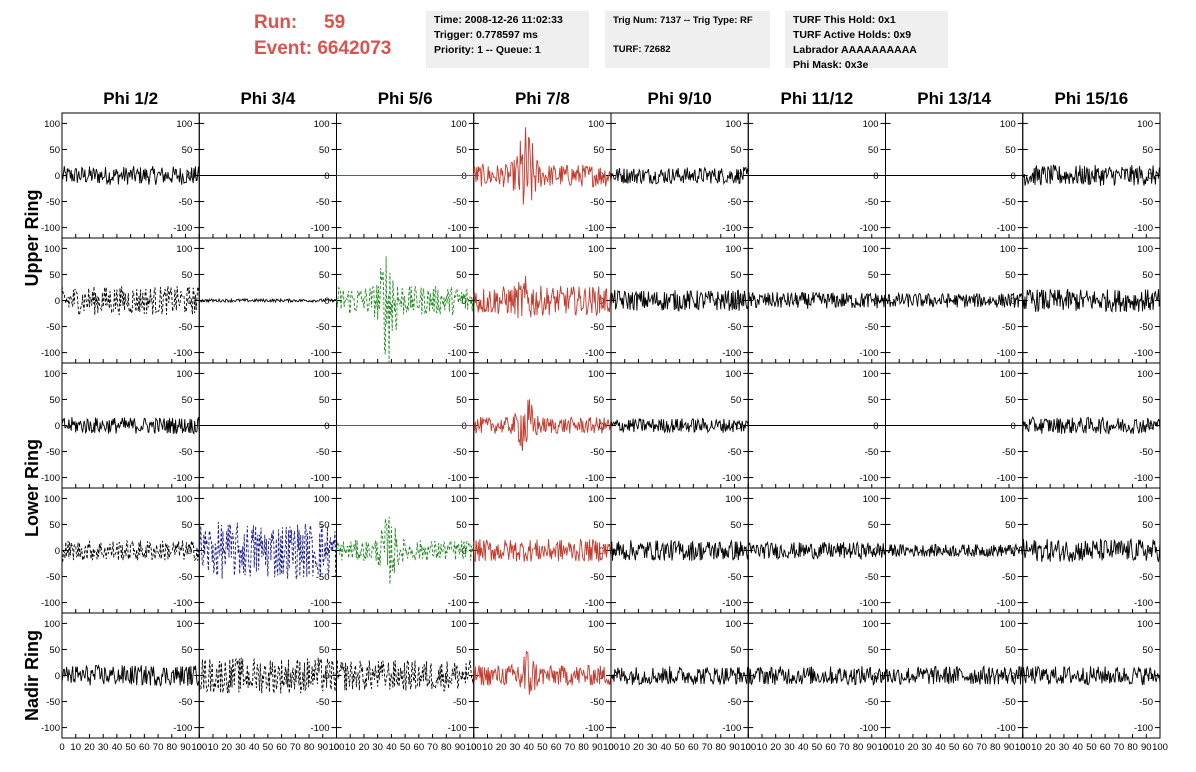 This screenshot has height=772, width=1196. What do you see at coordinates (32, 238) in the screenshot?
I see `ring-row-label: Upper Ring` at bounding box center [32, 238].